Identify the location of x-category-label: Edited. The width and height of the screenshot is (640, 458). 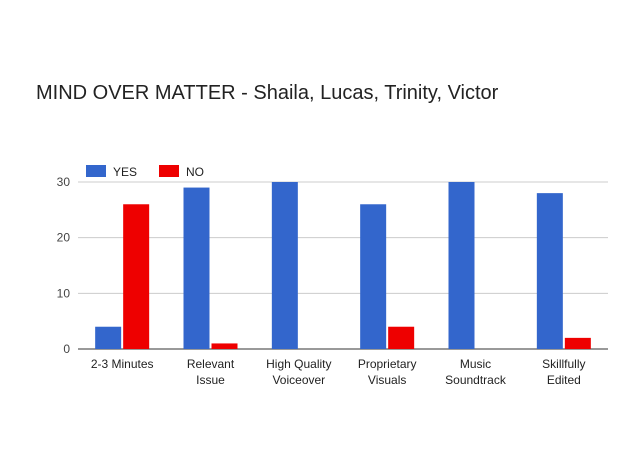
(564, 380).